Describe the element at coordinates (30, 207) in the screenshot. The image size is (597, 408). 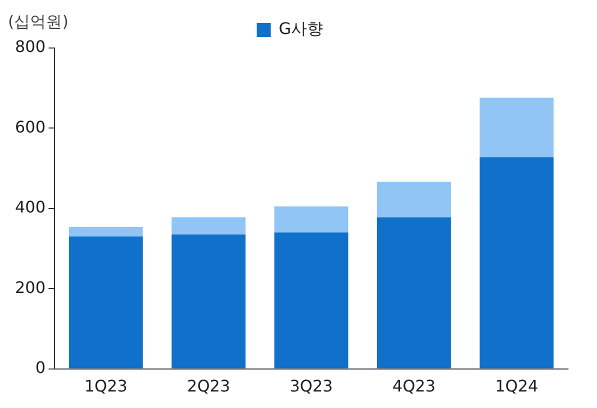
I see `y-tick-label: 400` at that location.